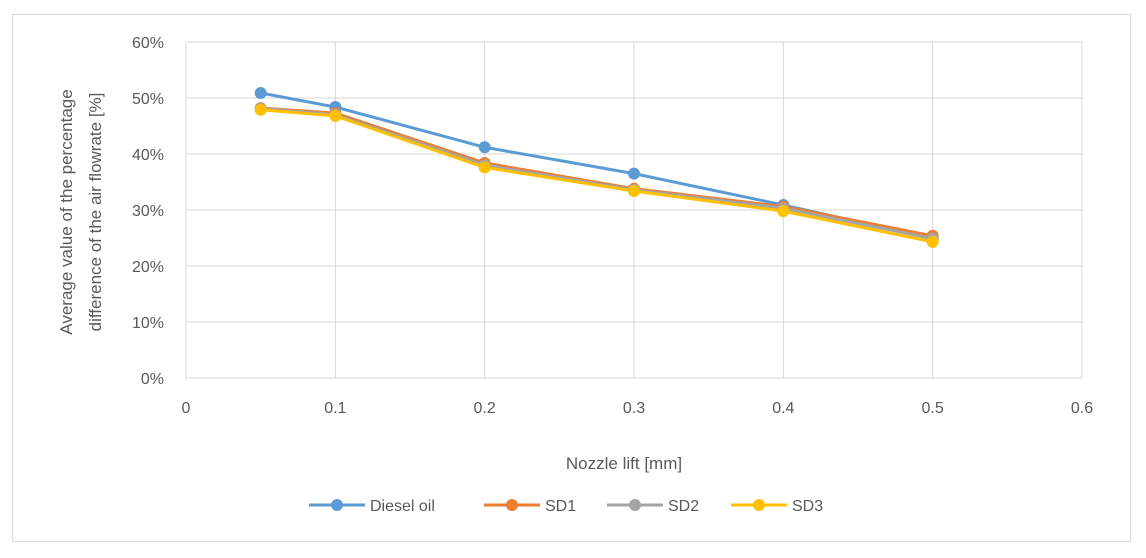  I want to click on y-tick-label: 10%, so click(148, 323).